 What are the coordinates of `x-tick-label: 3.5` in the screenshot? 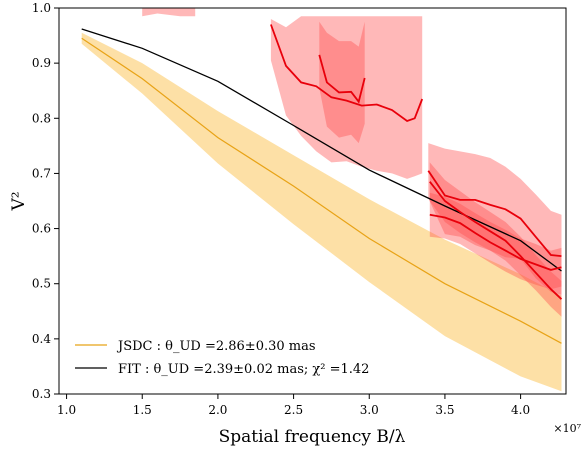 It's located at (444, 410).